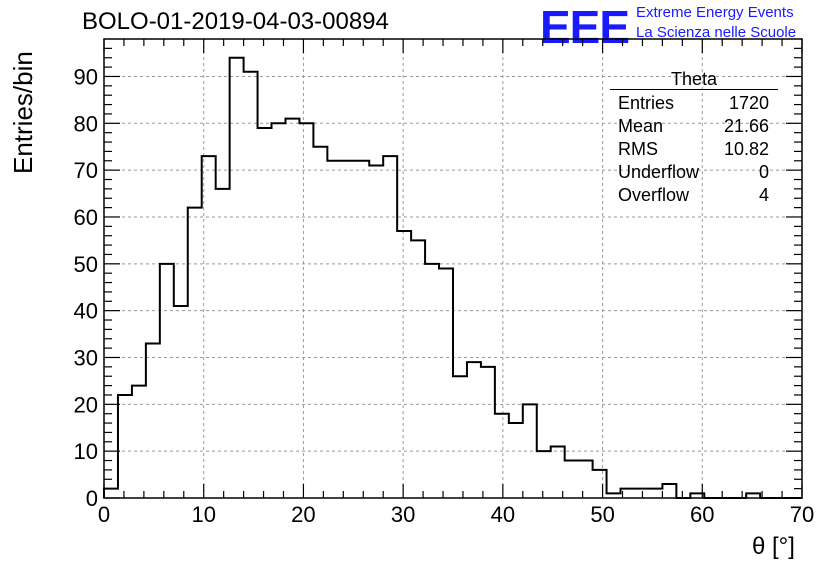 This screenshot has width=836, height=572. Describe the element at coordinates (235, 21) in the screenshot. I see `chart-title: BOLO-01-2019-04-03-00894` at that location.